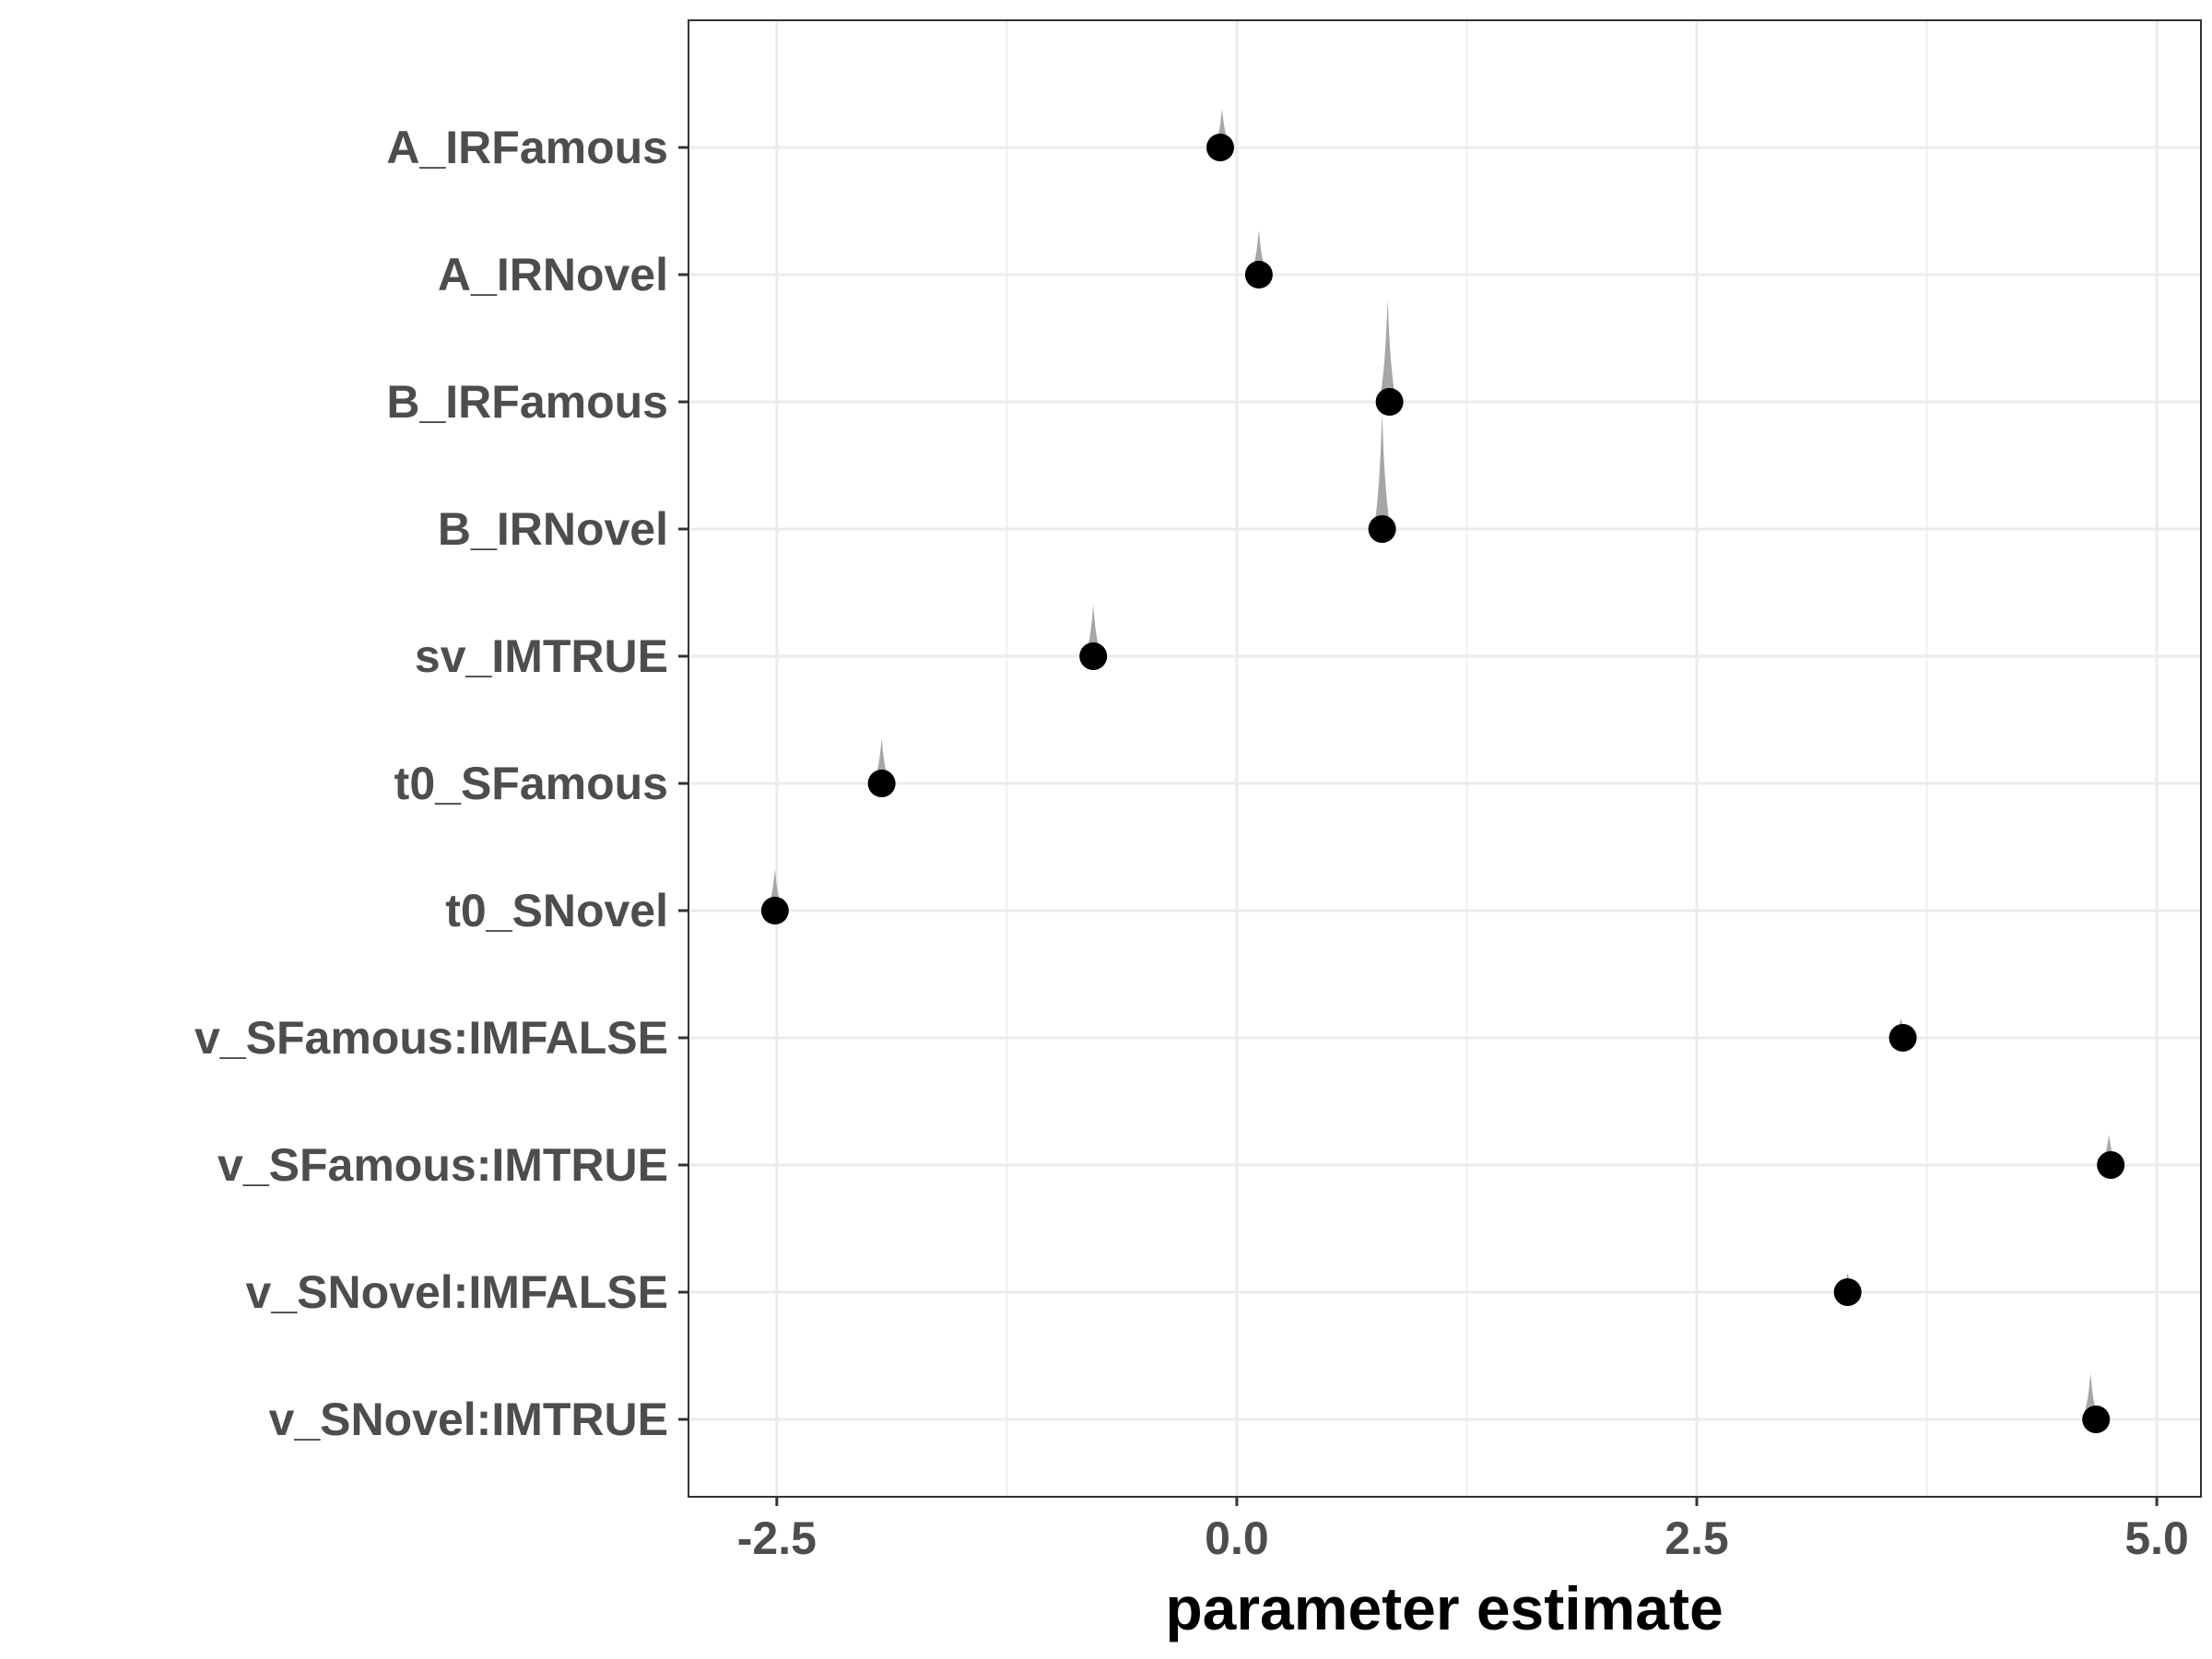 This screenshot has height=1659, width=2212. What do you see at coordinates (527, 147) in the screenshot?
I see `y-tick-label: A_IRFamous` at bounding box center [527, 147].